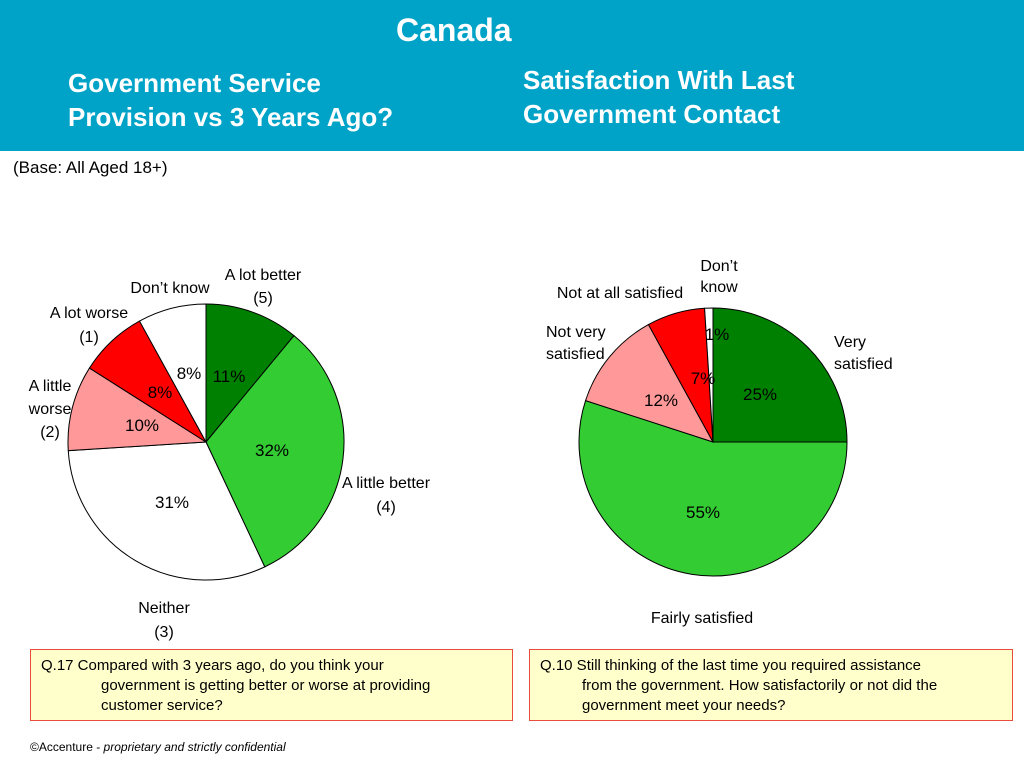  I want to click on question-right-line-3: government meet your needs?, so click(684, 705).